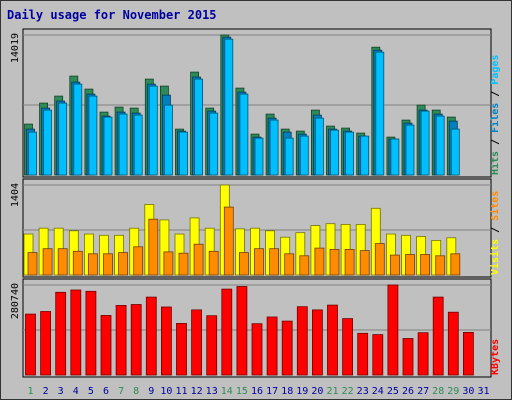  I want to click on panel-series-label: Visits / Sites, so click(495, 233).